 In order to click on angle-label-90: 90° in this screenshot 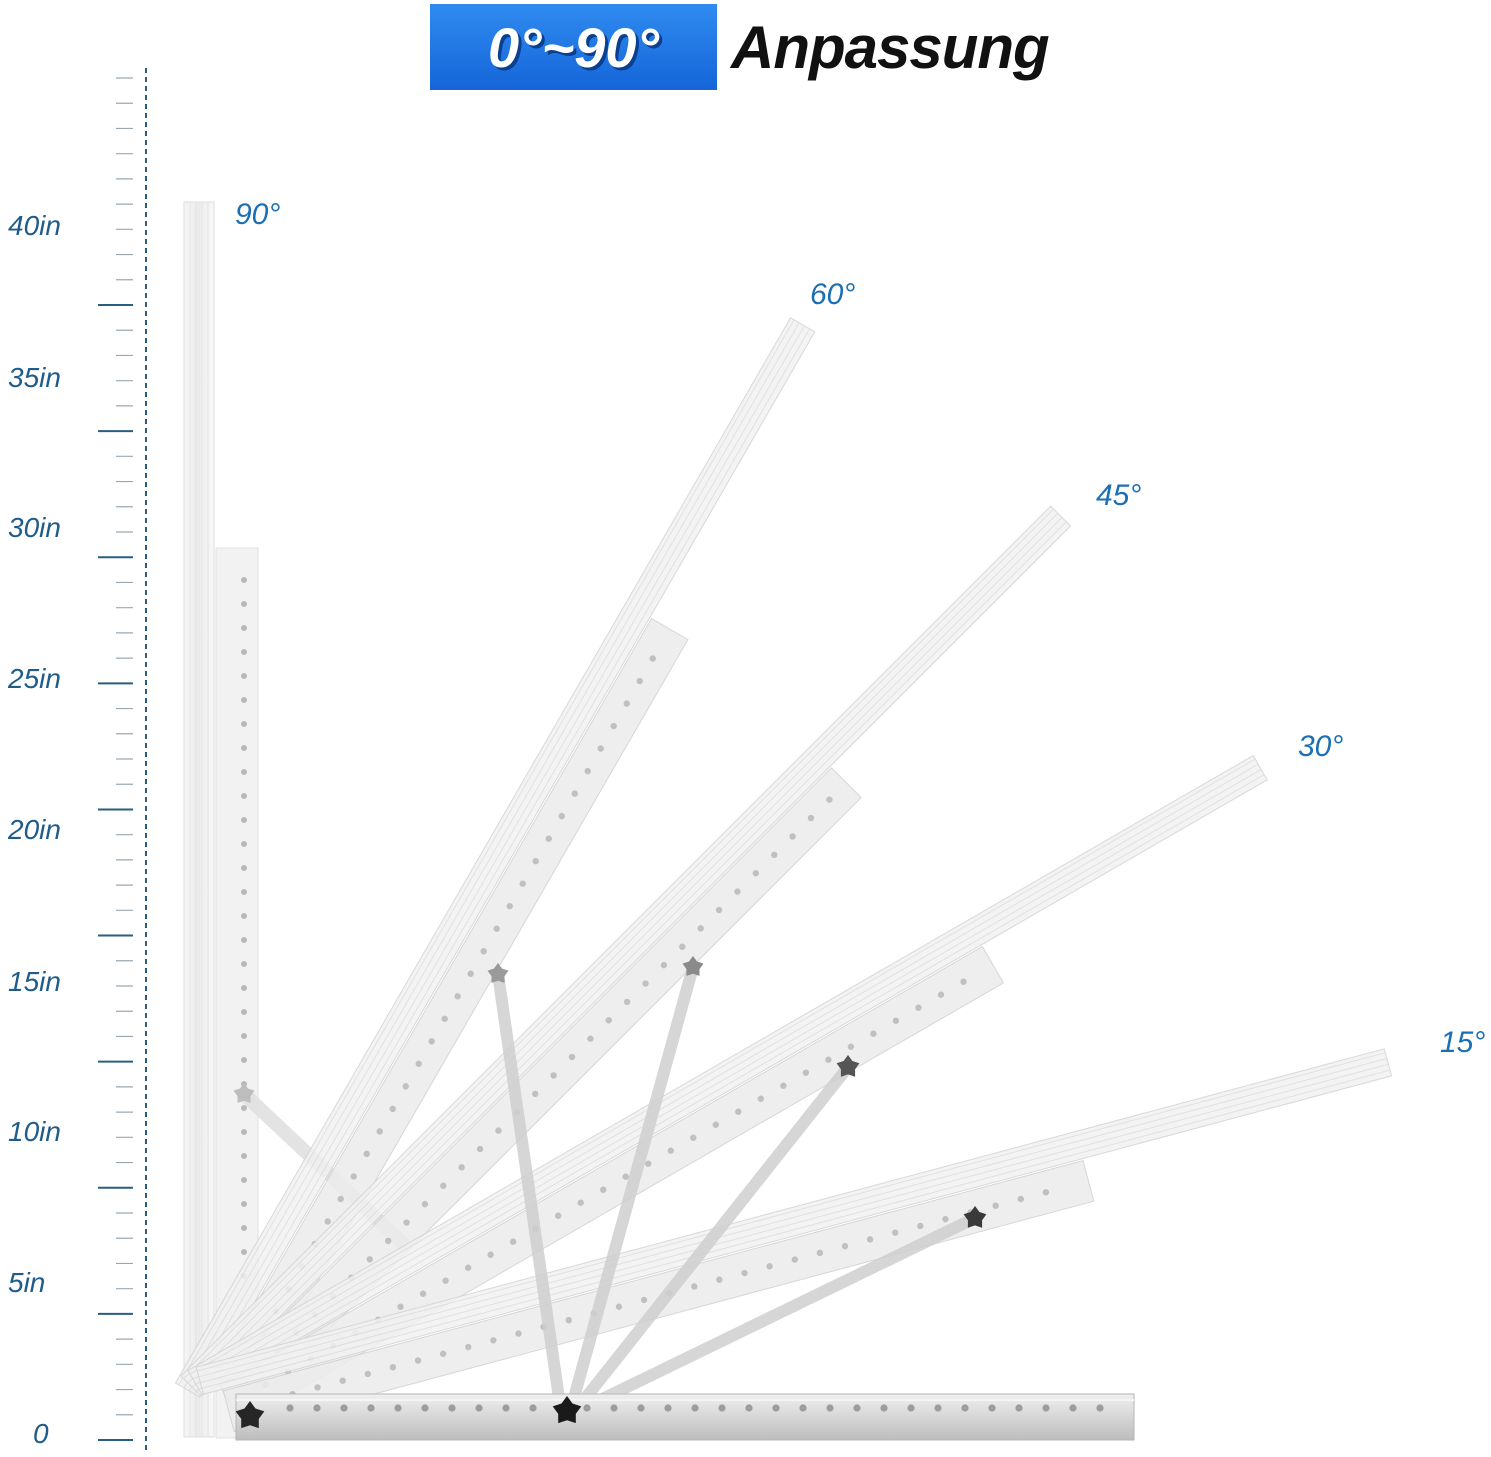, I will do `click(258, 214)`.